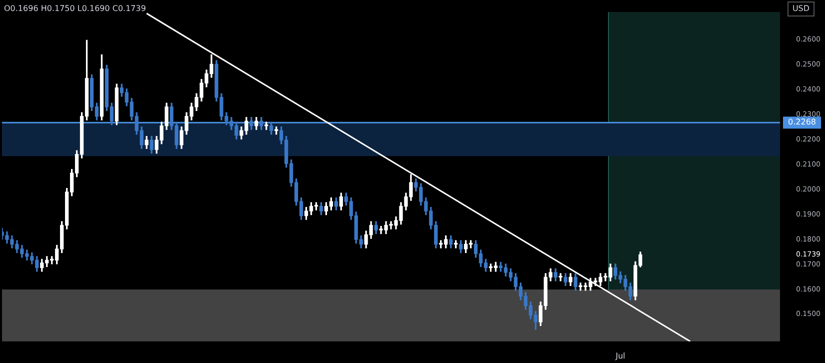 The width and height of the screenshot is (825, 363). Describe the element at coordinates (620, 355) in the screenshot. I see `x-tick-label: Jul` at that location.